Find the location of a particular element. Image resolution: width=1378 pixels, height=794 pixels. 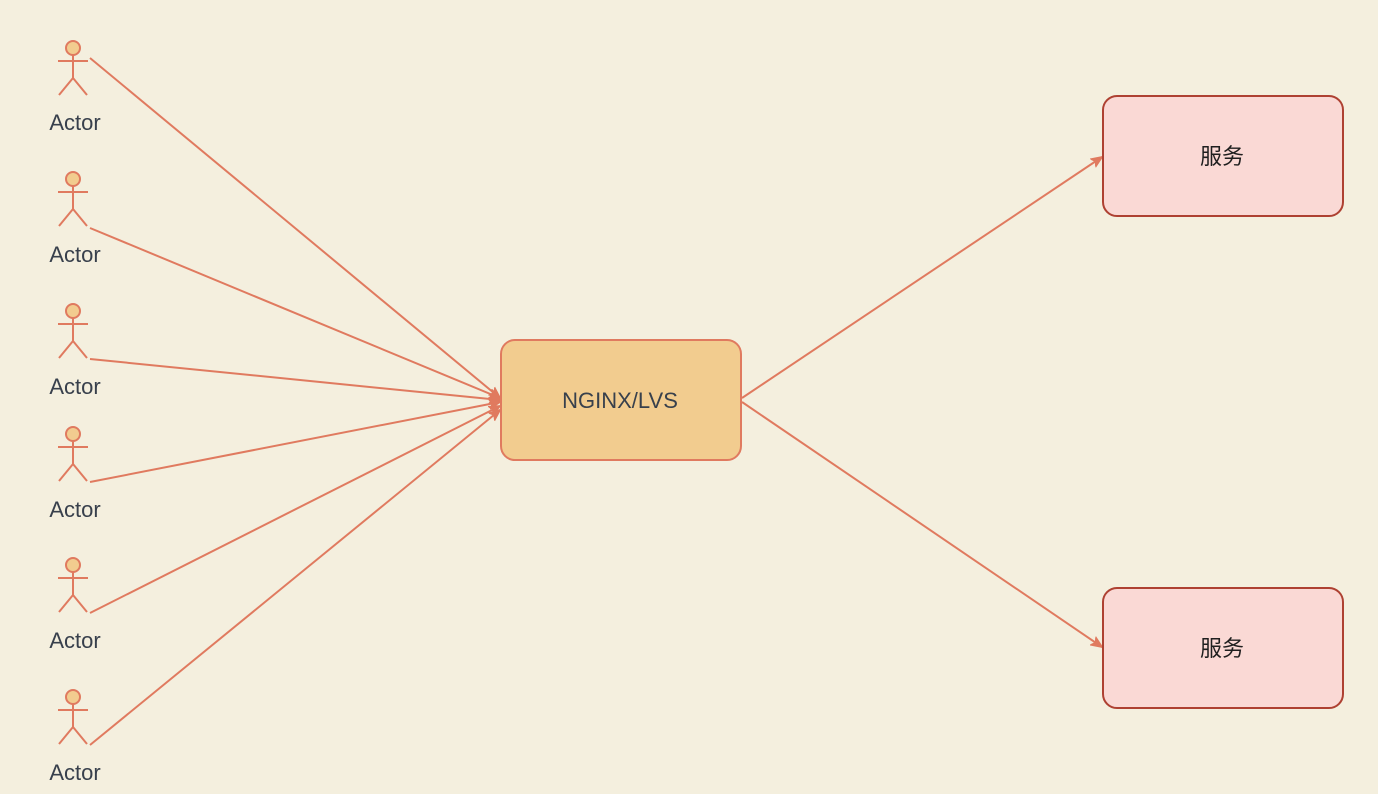

edge-actor-3-to-lb is located at coordinates (294, 379).